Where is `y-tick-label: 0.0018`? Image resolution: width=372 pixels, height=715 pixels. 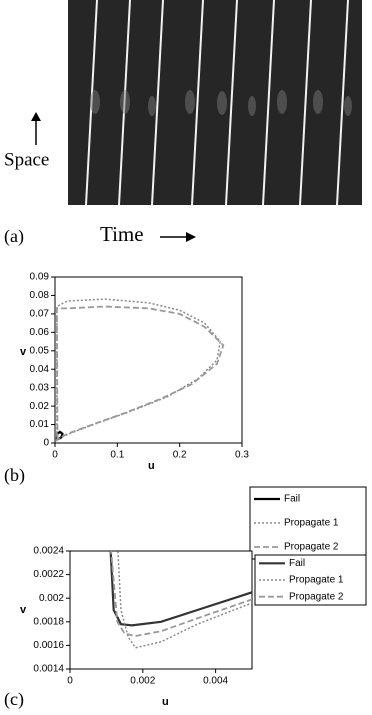 y-tick-label: 0.0018 is located at coordinates (48, 621).